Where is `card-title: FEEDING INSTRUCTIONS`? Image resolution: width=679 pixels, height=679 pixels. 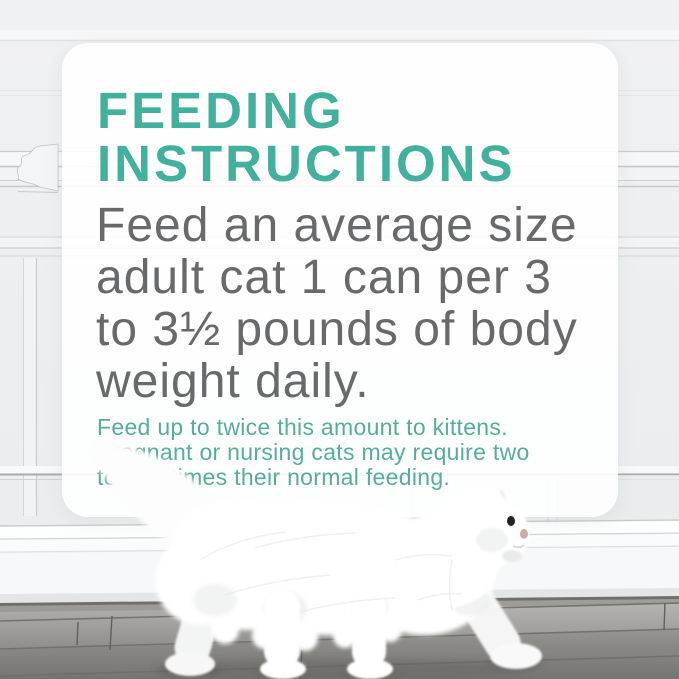
card-title: FEEDING INSTRUCTIONS is located at coordinates (306, 137).